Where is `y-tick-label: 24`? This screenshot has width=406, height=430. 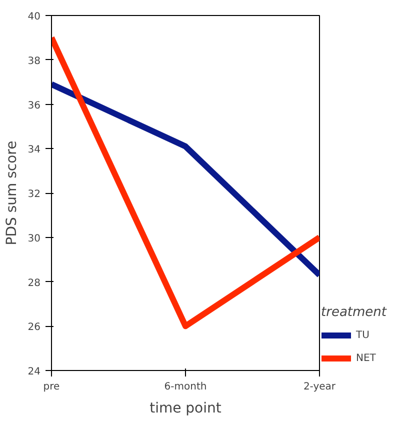
y-tick-label: 24 is located at coordinates (34, 372).